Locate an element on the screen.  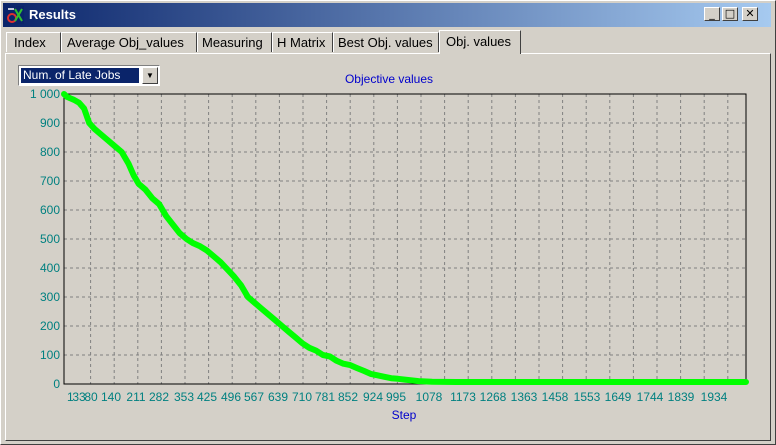
tab-best-obj-values: Best Obj. values is located at coordinates (386, 42).